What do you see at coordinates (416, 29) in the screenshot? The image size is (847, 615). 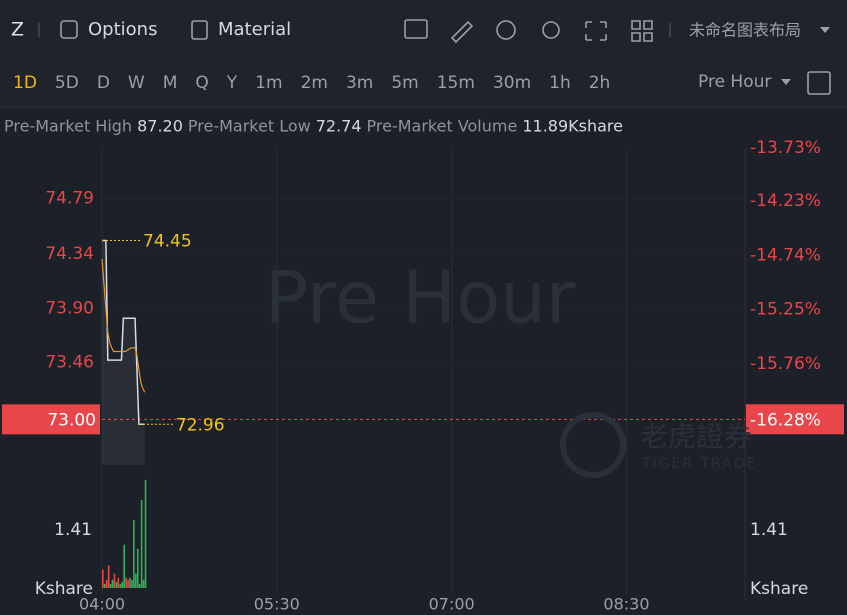 I see `indicator-icon` at bounding box center [416, 29].